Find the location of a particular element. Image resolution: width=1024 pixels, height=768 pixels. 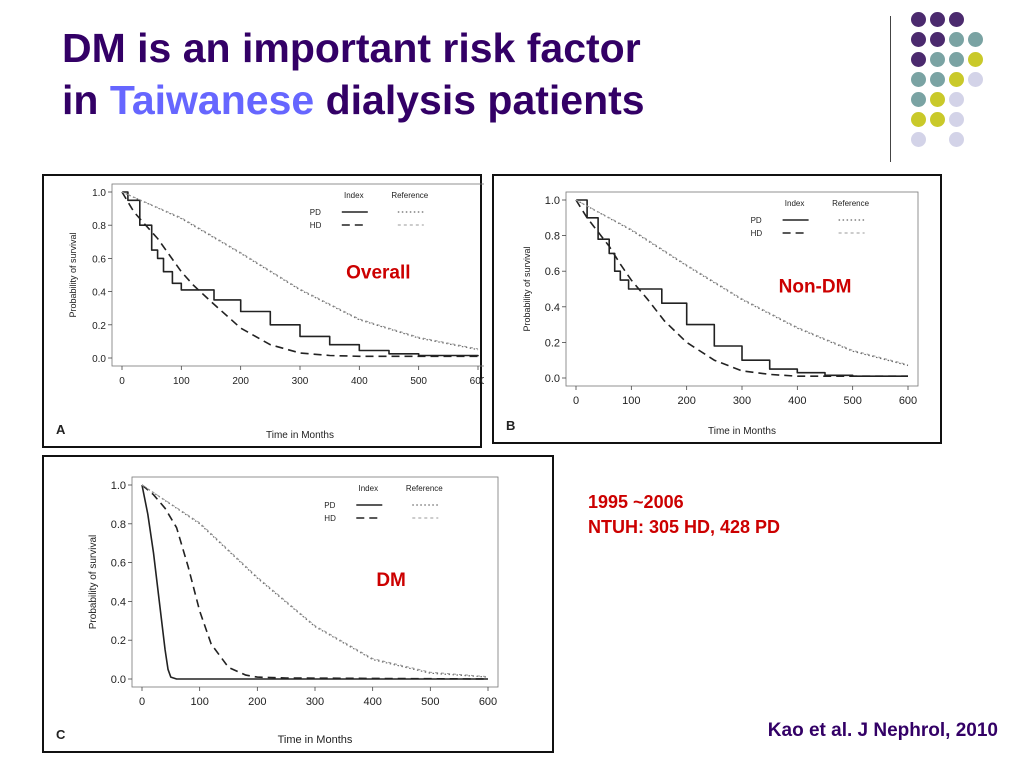

plot-frame is located at coordinates (297, 275).